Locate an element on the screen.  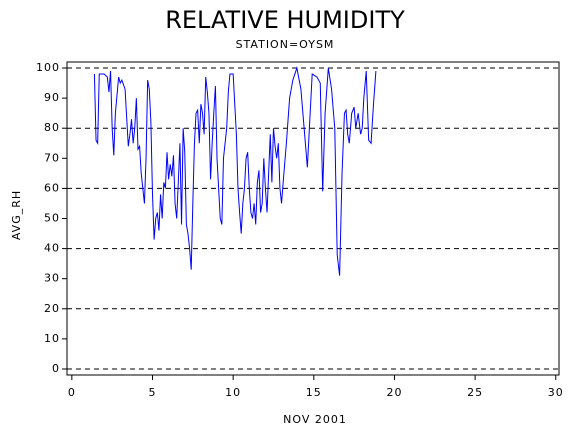
y-tick-label: 10 is located at coordinates (52, 338).